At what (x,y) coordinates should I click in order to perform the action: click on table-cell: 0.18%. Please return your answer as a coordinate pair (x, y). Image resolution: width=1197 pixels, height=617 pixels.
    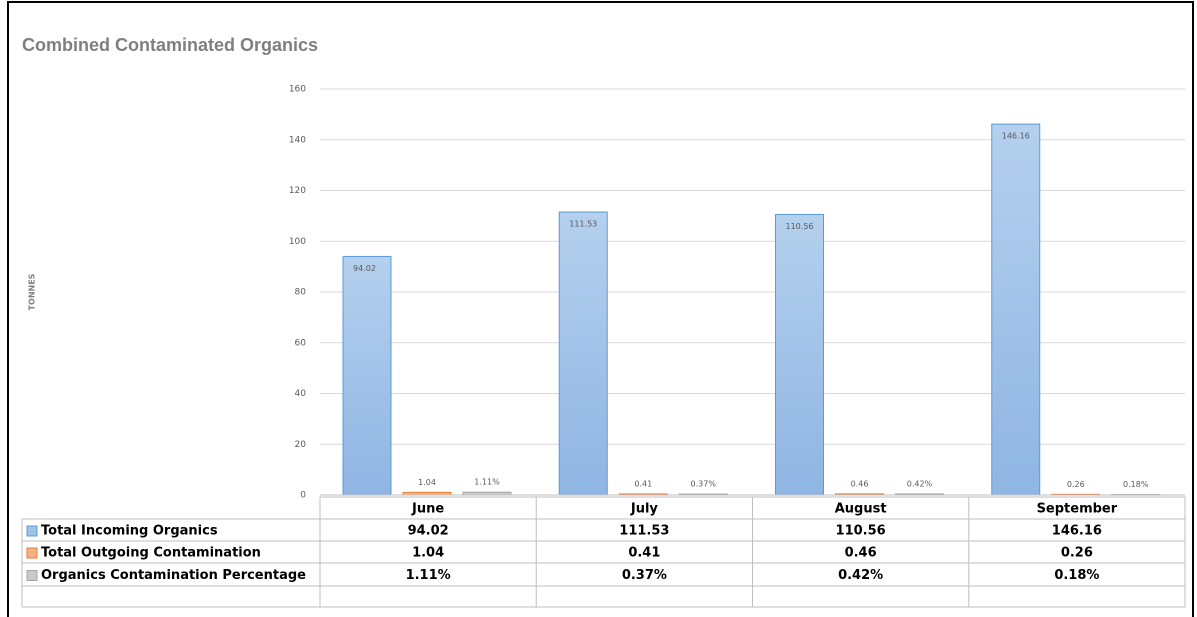
    Looking at the image, I should click on (1076, 575).